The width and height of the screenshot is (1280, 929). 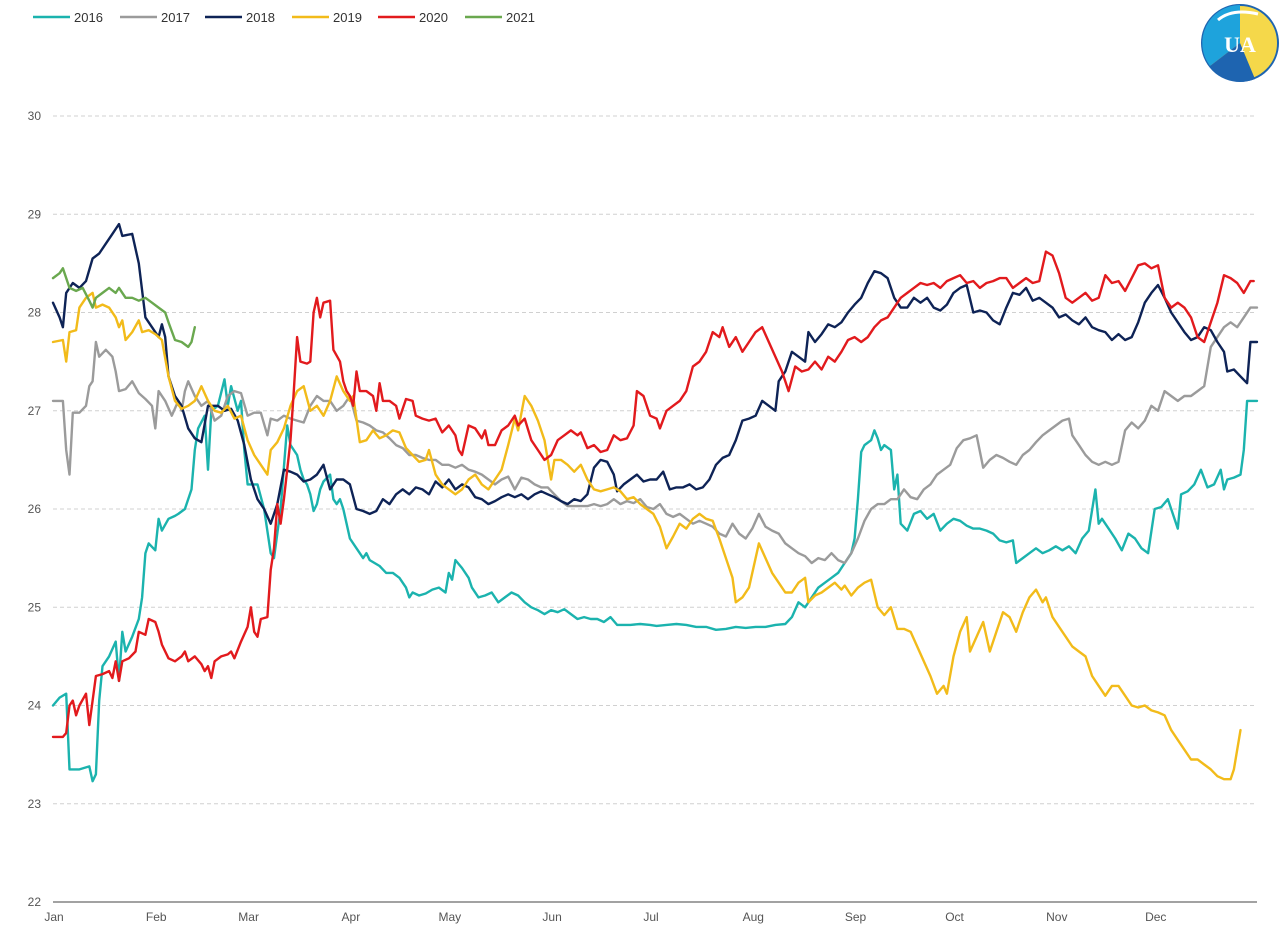 What do you see at coordinates (35, 902) in the screenshot?
I see `y-tick-label: 22` at bounding box center [35, 902].